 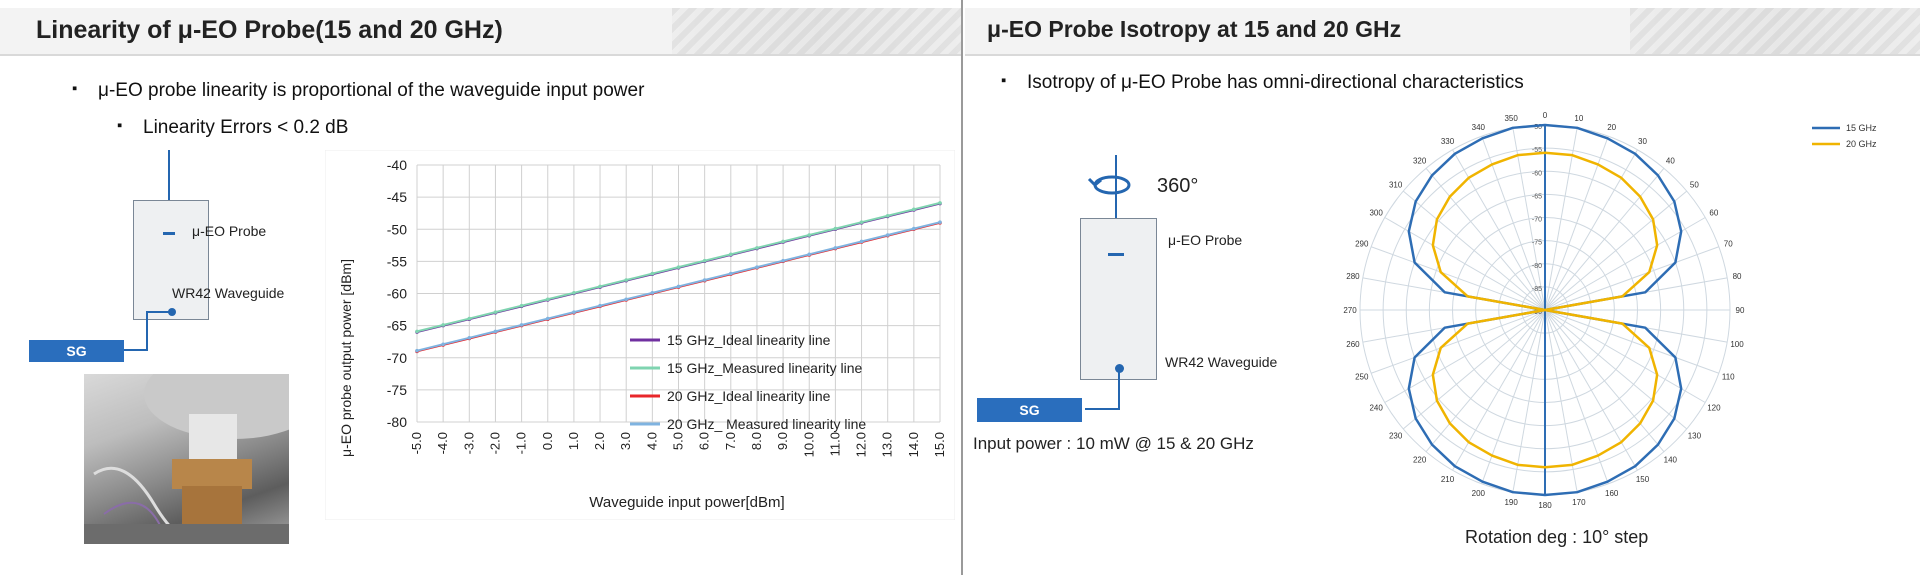 I want to click on y-tick-label: -45, so click(x=397, y=197).